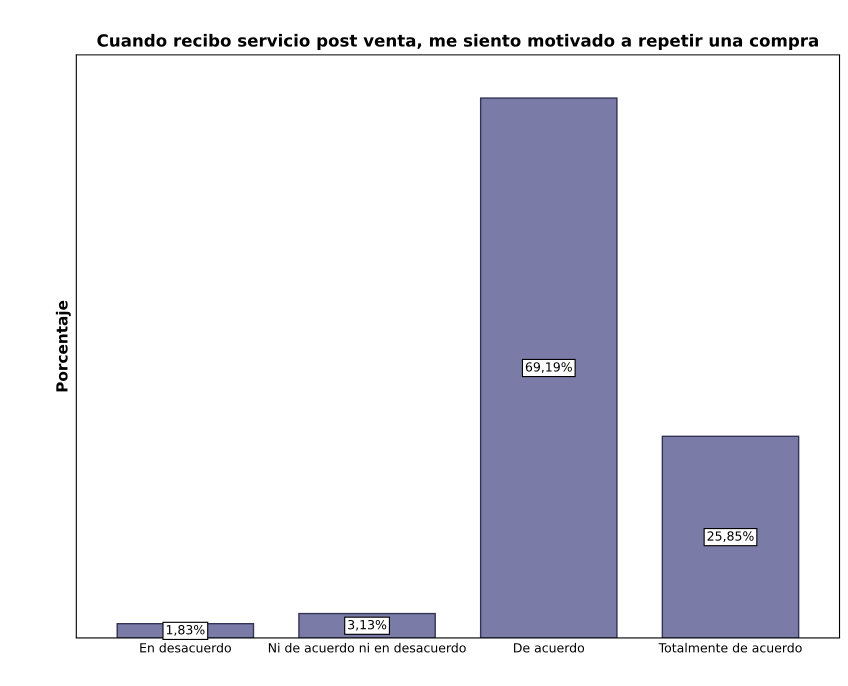 The width and height of the screenshot is (848, 686). Describe the element at coordinates (63, 346) in the screenshot. I see `y-axis-title: Porcentaje` at that location.